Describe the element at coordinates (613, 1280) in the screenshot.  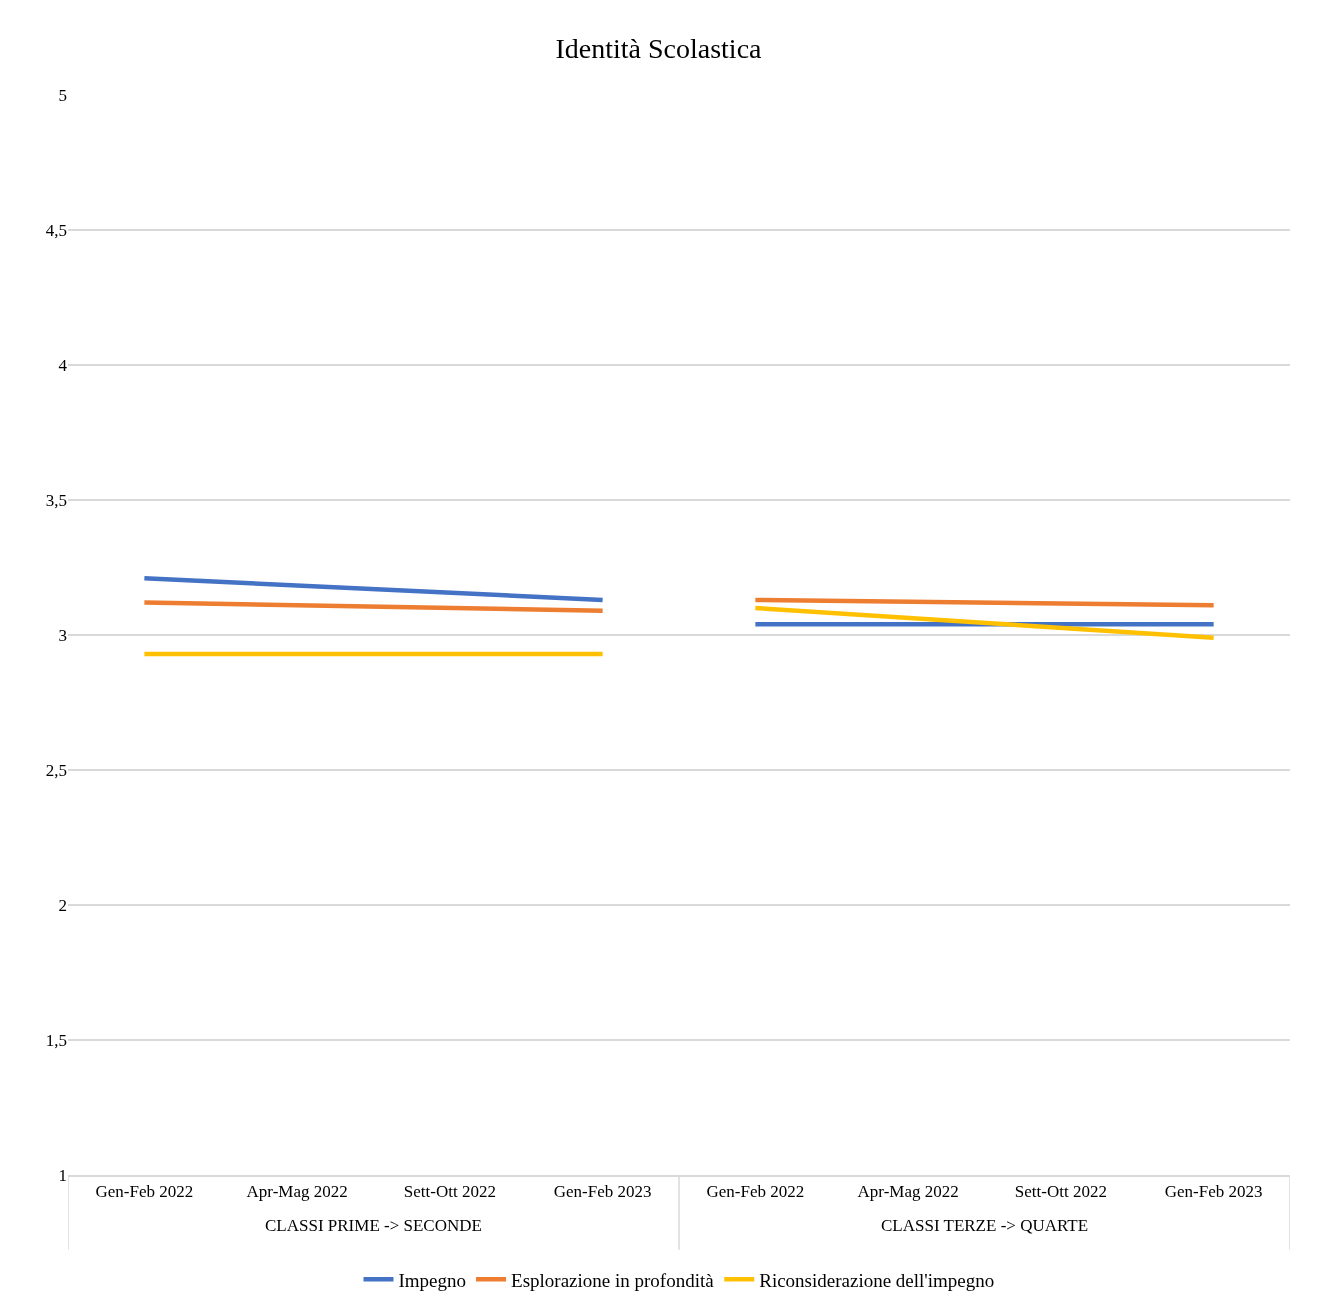
I see `legend-label: Esplorazione in profondità` at that location.